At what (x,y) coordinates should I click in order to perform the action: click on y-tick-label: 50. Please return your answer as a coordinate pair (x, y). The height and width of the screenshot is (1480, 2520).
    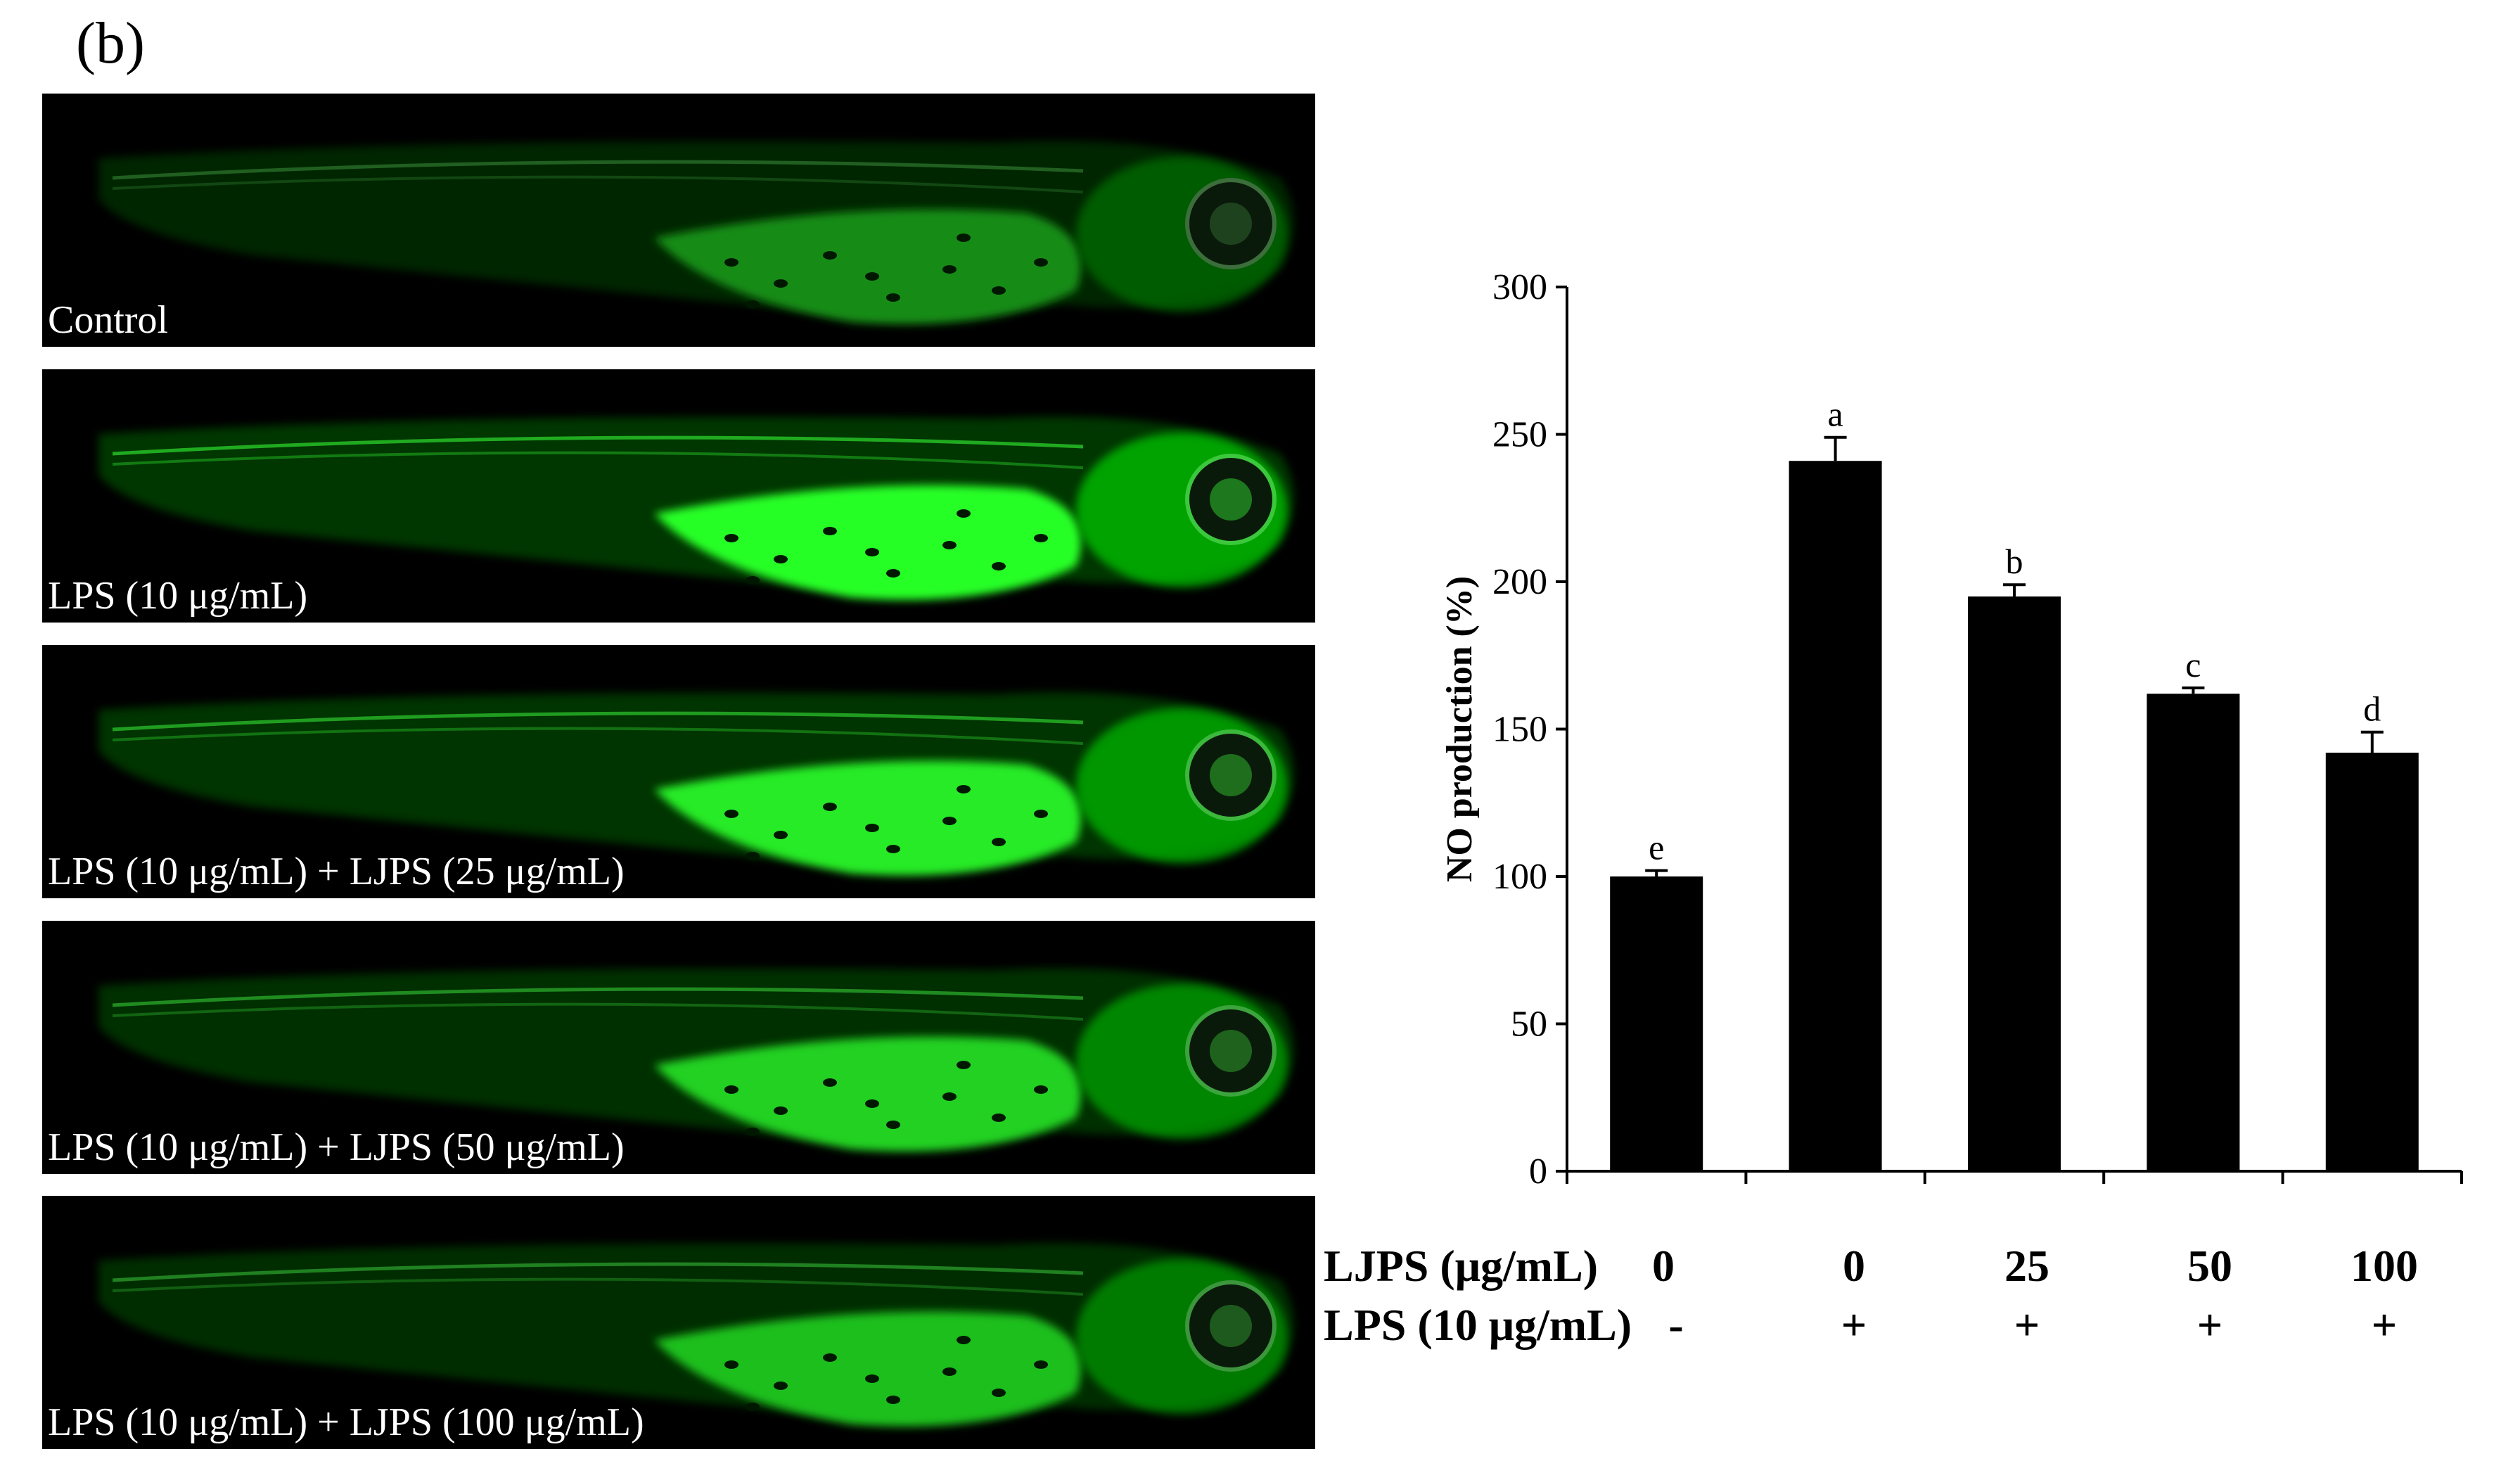
    Looking at the image, I should click on (1529, 1024).